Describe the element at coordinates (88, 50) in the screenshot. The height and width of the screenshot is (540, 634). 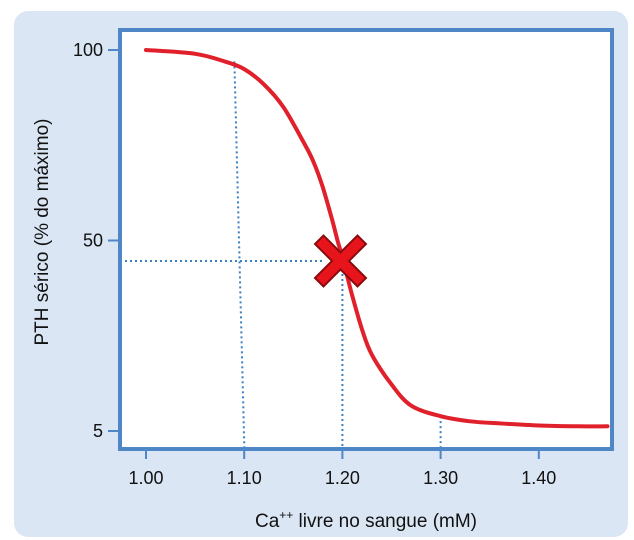
I see `y-tick-label: 100` at that location.